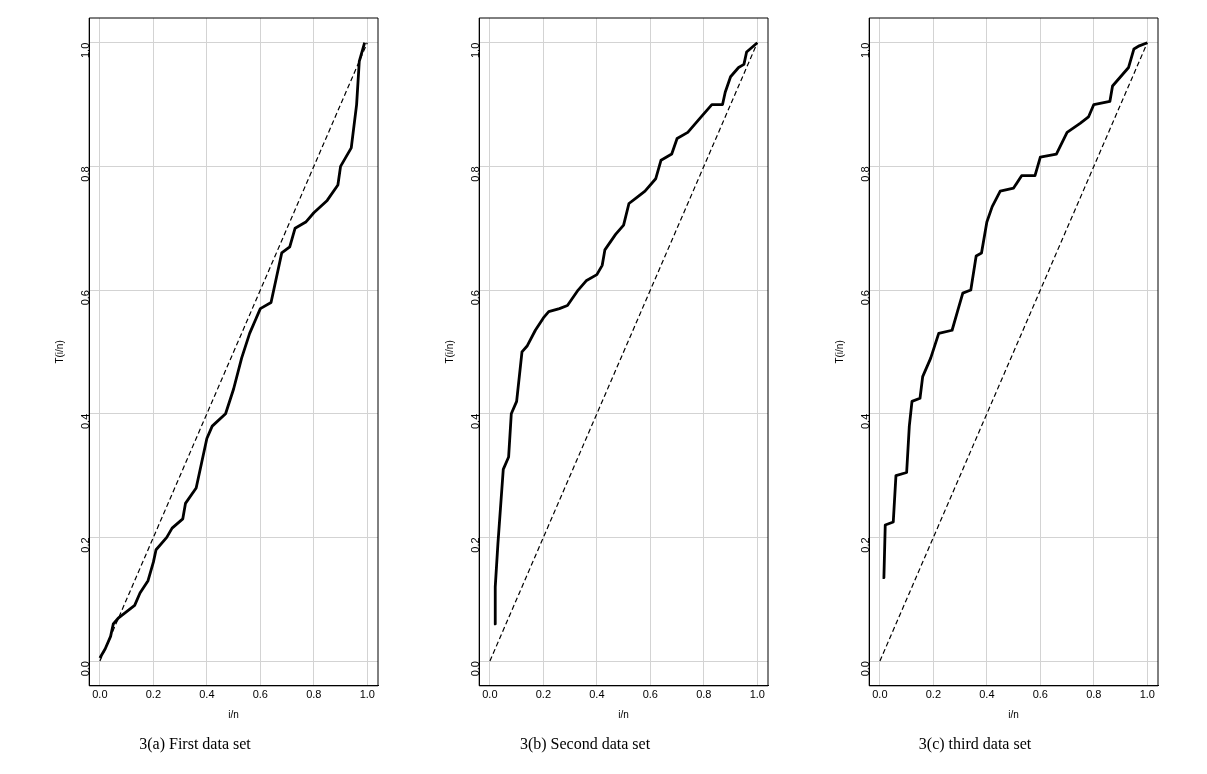 This screenshot has height=774, width=1207. What do you see at coordinates (975, 744) in the screenshot?
I see `text: 3(c) third data set` at bounding box center [975, 744].